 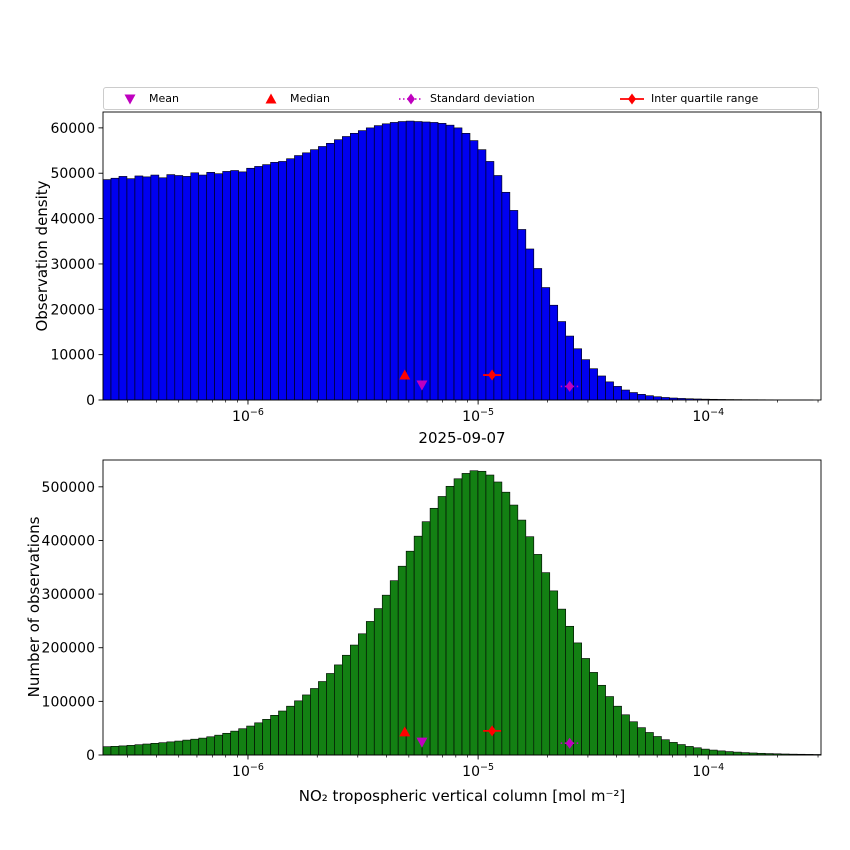 I want to click on median-marker-group, so click(x=271, y=98).